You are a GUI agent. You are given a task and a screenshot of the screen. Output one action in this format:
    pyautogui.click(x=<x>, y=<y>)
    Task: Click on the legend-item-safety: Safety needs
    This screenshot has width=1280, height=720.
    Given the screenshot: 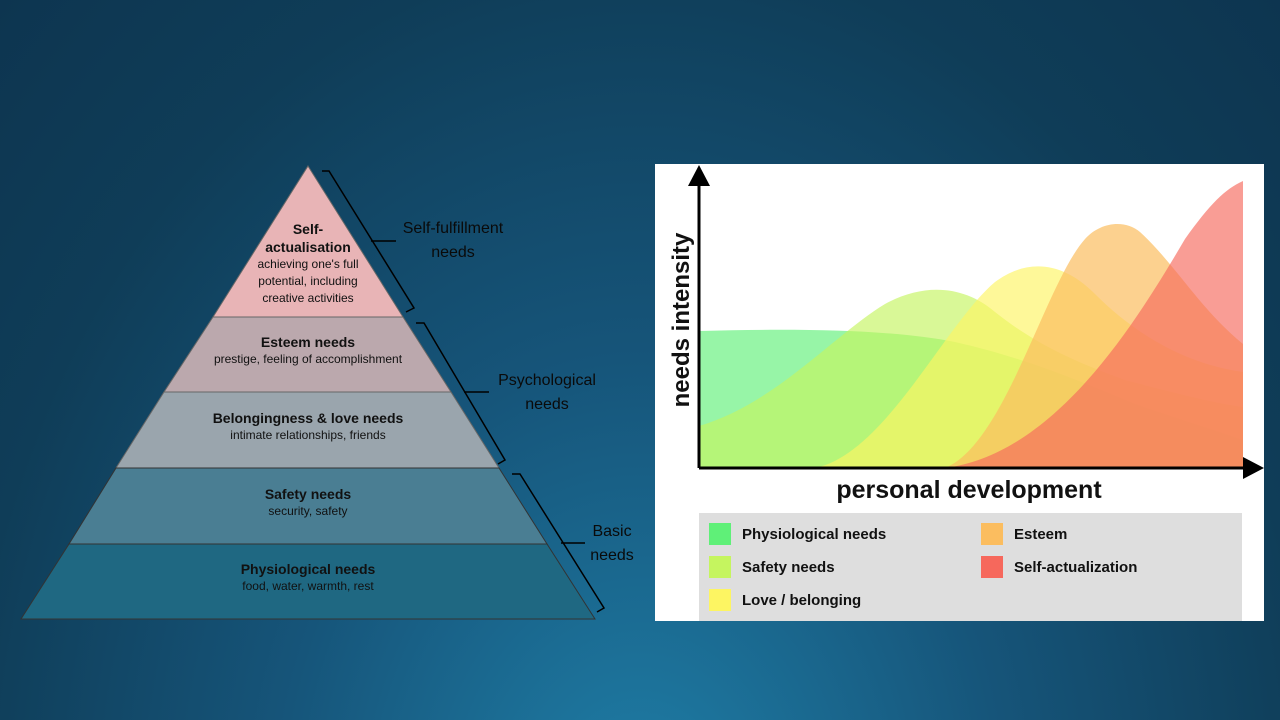 What is the action you would take?
    pyautogui.click(x=772, y=567)
    